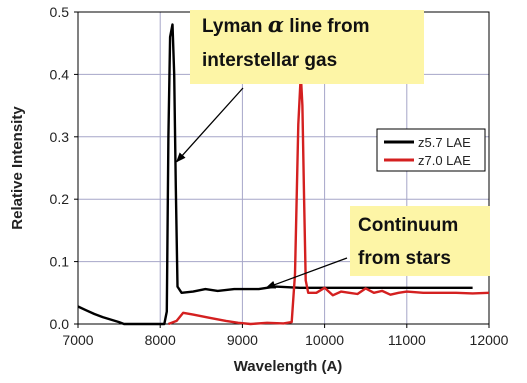 Image resolution: width=527 pixels, height=383 pixels. What do you see at coordinates (324, 340) in the screenshot?
I see `x-tick-label: 10000` at bounding box center [324, 340].